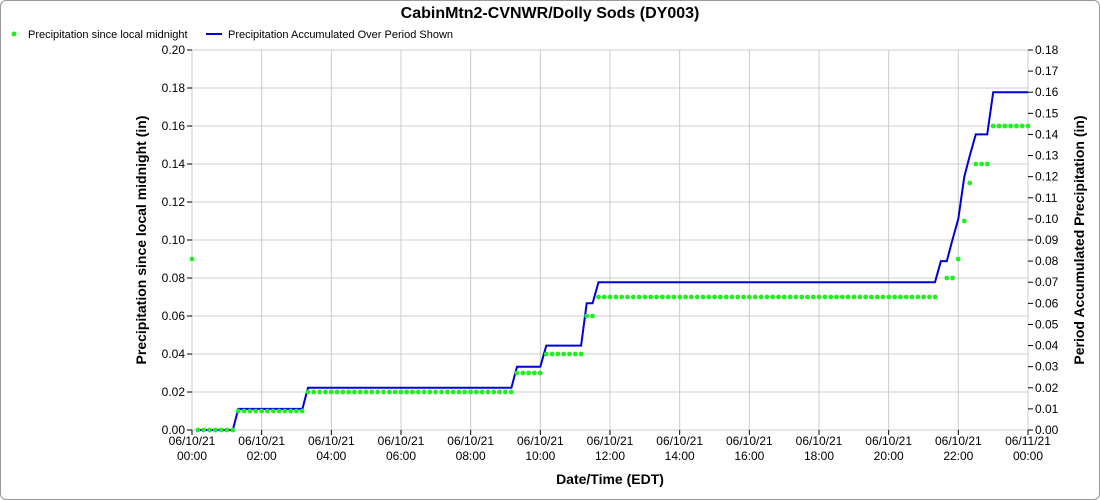  What do you see at coordinates (471, 456) in the screenshot?
I see `x-tick-time-label: 08:00` at bounding box center [471, 456].